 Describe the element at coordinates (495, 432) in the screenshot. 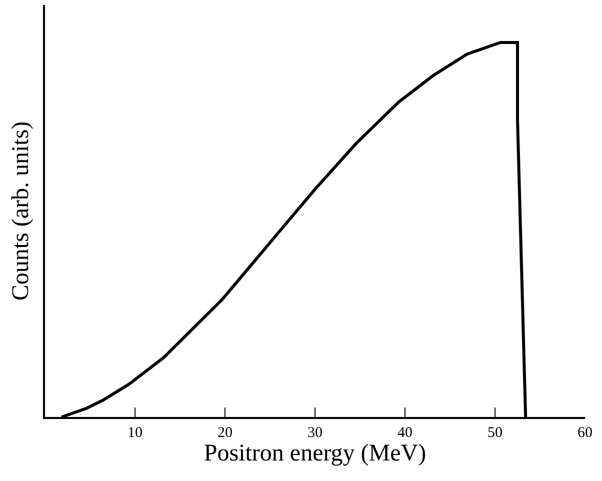

I see `x-tick-label: 50` at that location.